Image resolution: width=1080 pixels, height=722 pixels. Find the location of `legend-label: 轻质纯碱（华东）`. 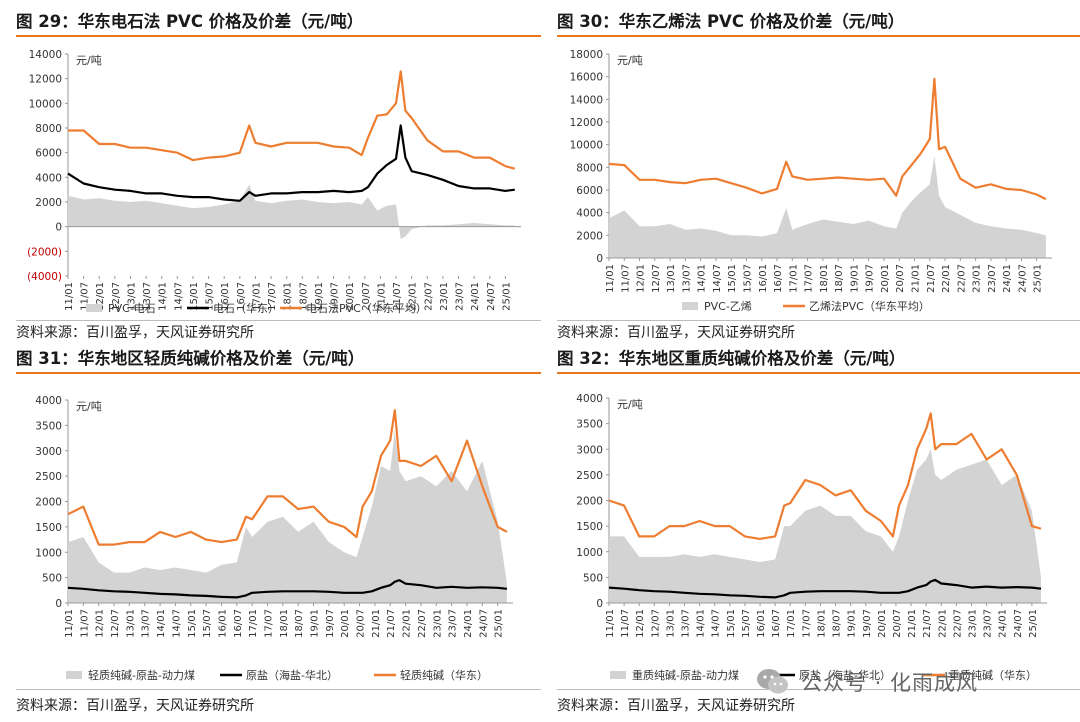

legend-label: 轻质纯碱（华东） is located at coordinates (444, 675).